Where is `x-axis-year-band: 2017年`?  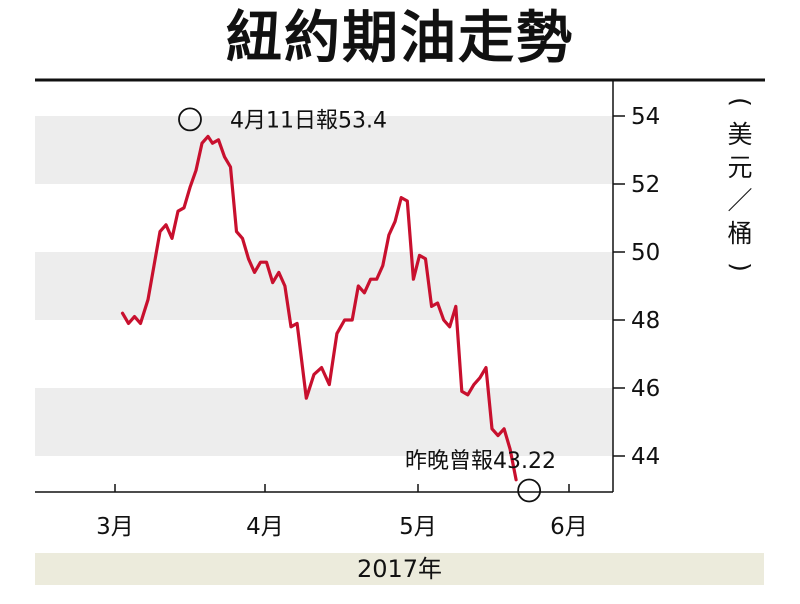
x-axis-year-band: 2017年 is located at coordinates (399, 569).